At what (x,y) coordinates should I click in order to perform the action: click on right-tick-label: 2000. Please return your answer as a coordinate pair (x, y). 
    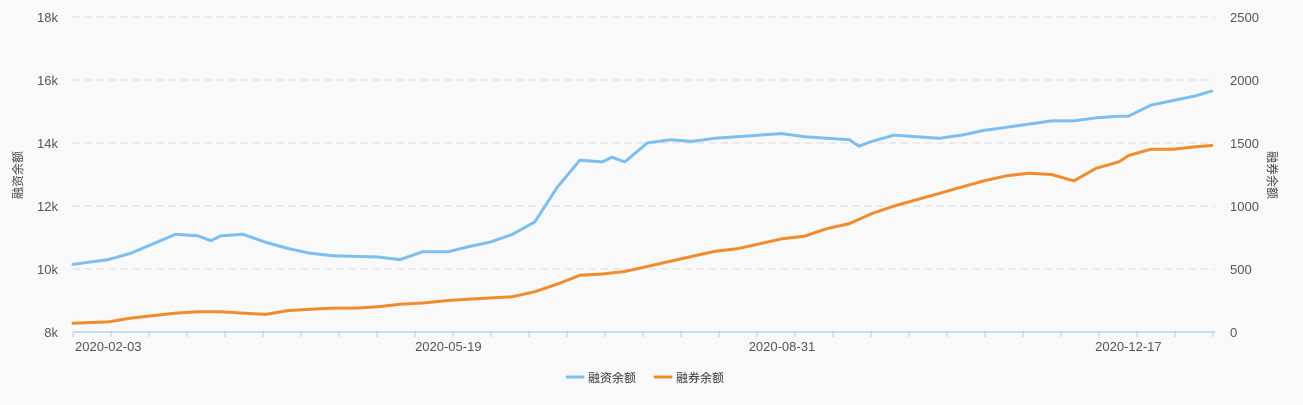
    Looking at the image, I should click on (1244, 80).